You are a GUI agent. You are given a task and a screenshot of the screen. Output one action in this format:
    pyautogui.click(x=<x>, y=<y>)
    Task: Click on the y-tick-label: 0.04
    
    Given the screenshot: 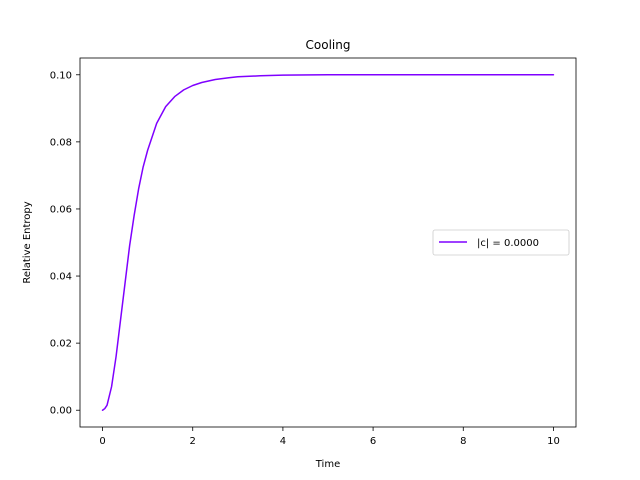 What is the action you would take?
    pyautogui.click(x=61, y=277)
    